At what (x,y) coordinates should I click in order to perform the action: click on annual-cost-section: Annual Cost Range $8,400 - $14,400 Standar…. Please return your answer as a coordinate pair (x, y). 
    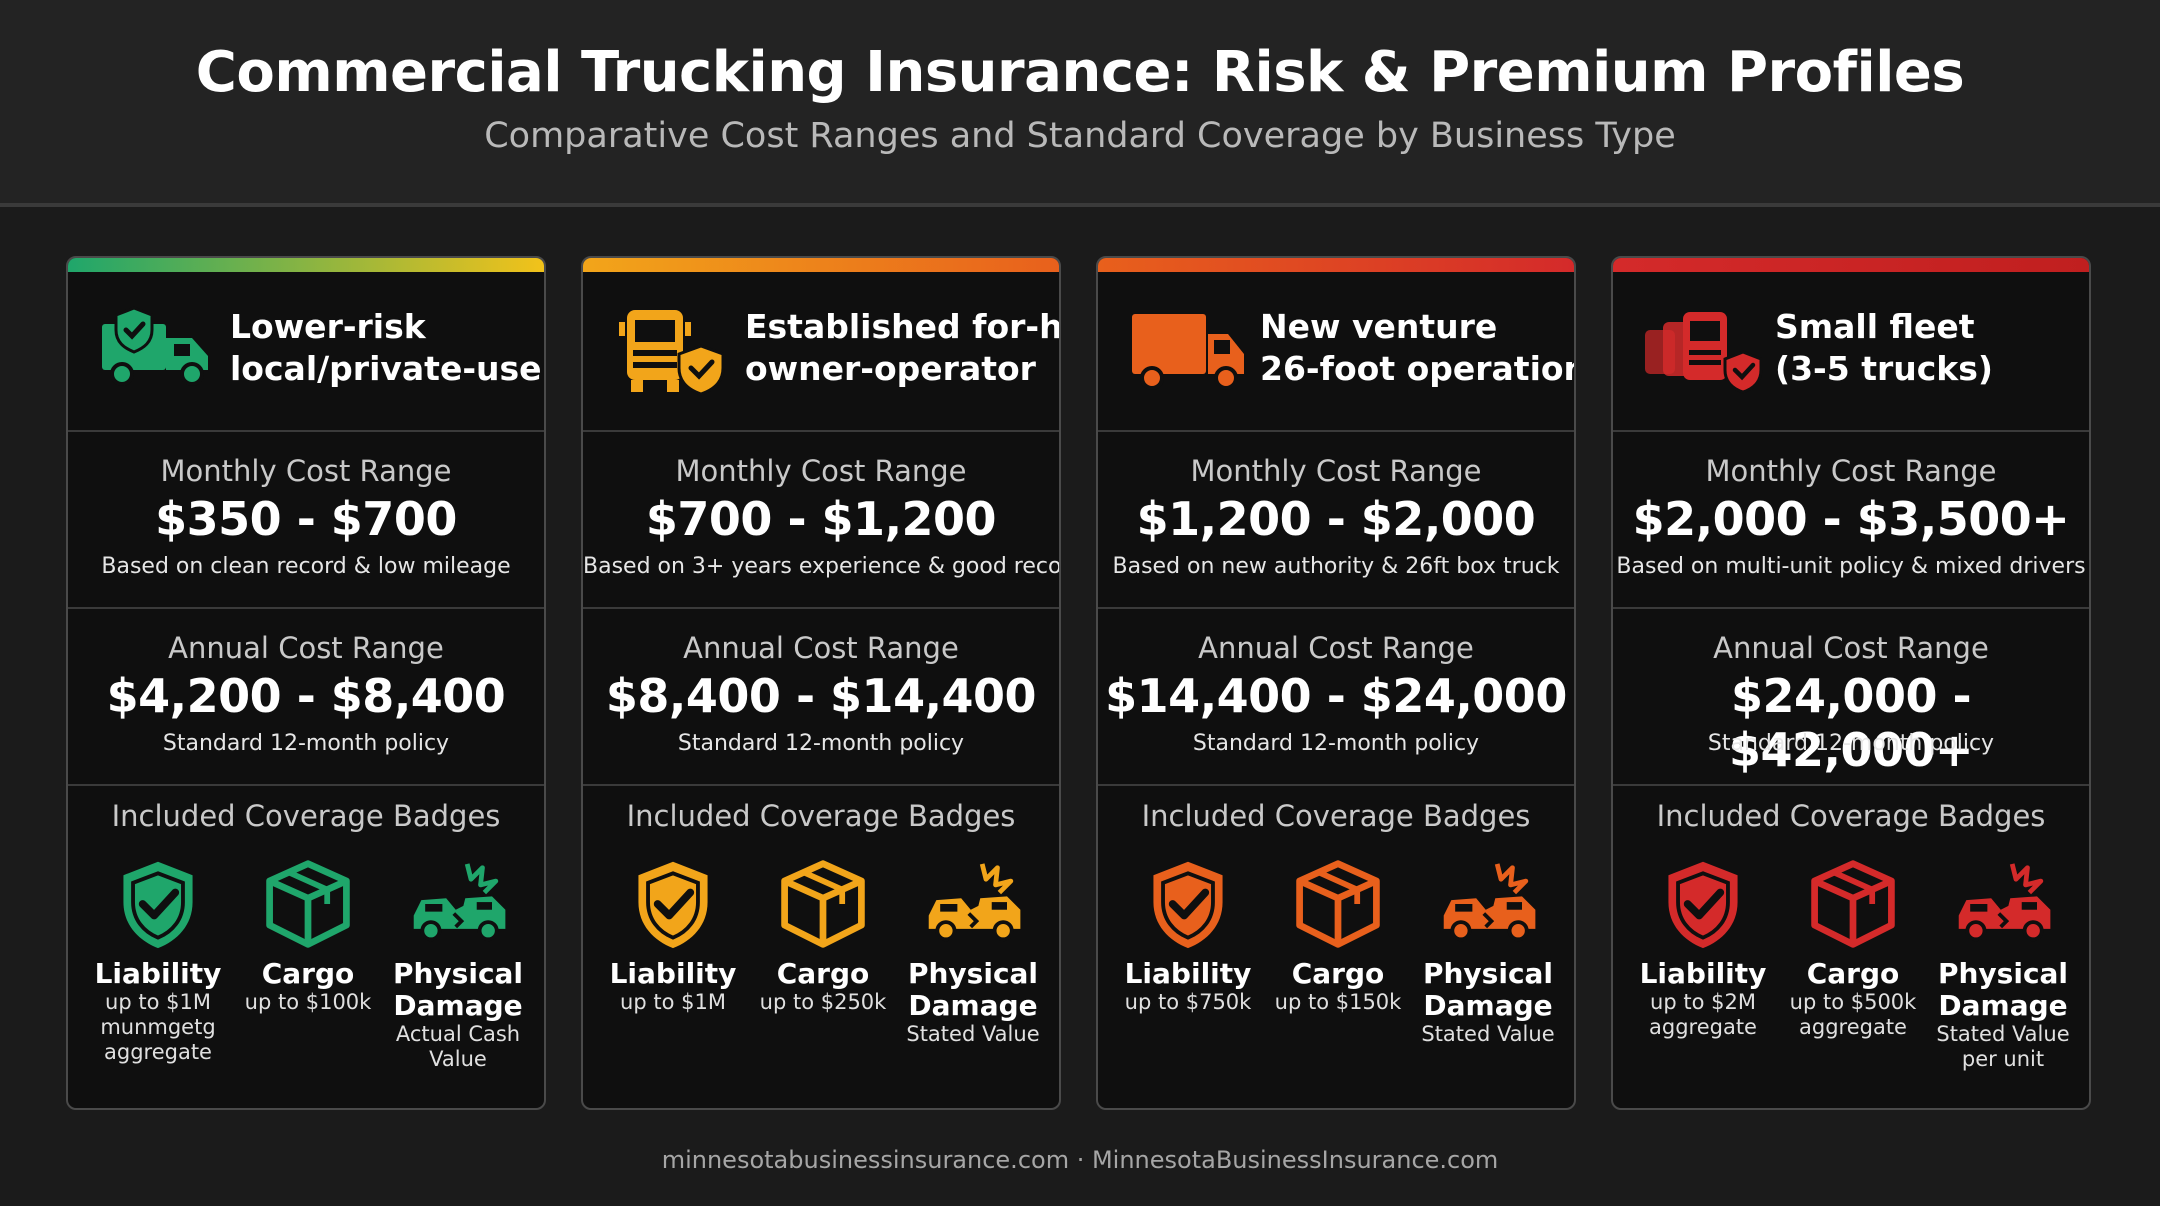
    Looking at the image, I should click on (821, 697).